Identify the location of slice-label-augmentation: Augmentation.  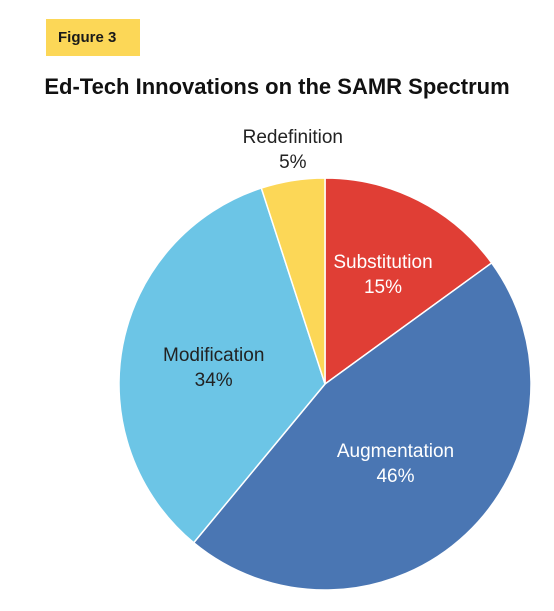
(395, 451).